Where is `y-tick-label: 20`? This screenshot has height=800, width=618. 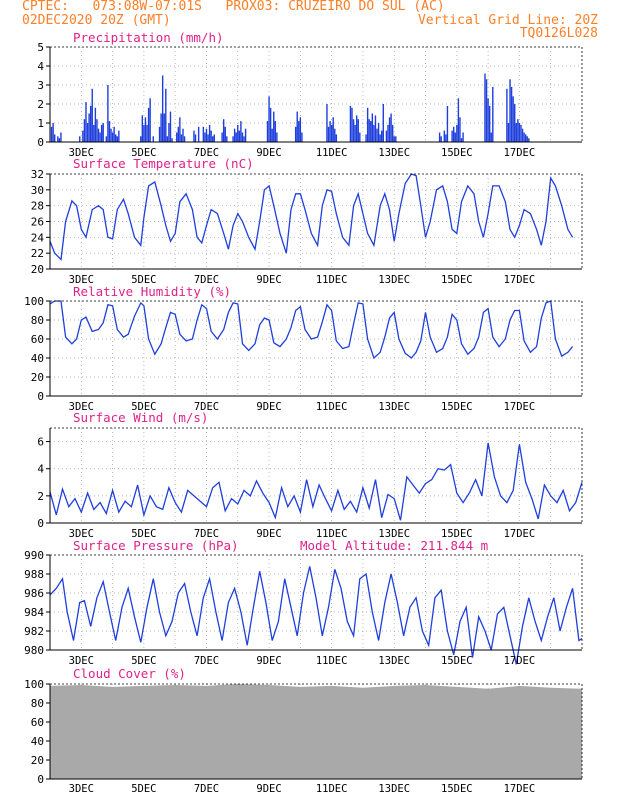 y-tick-label: 20 is located at coordinates (37, 377).